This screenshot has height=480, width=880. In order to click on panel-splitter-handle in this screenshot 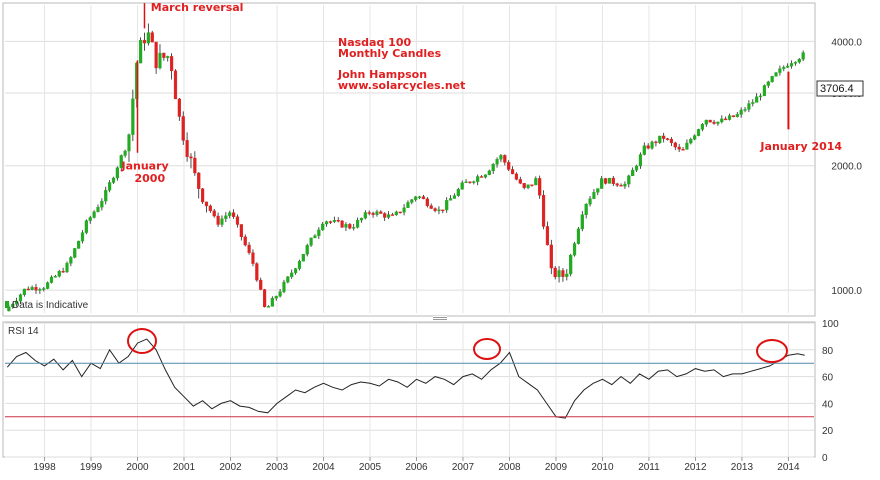, I will do `click(440, 318)`.